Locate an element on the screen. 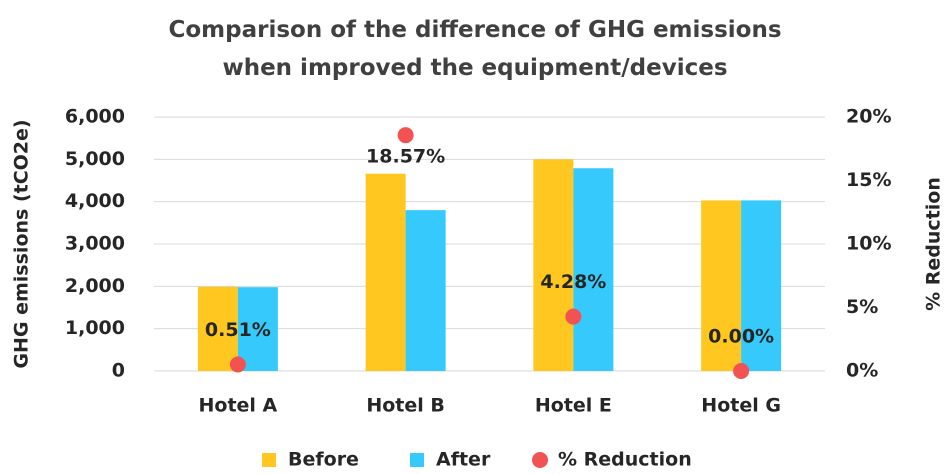 The height and width of the screenshot is (474, 947). y2-axis-label: % Reduction is located at coordinates (934, 244).